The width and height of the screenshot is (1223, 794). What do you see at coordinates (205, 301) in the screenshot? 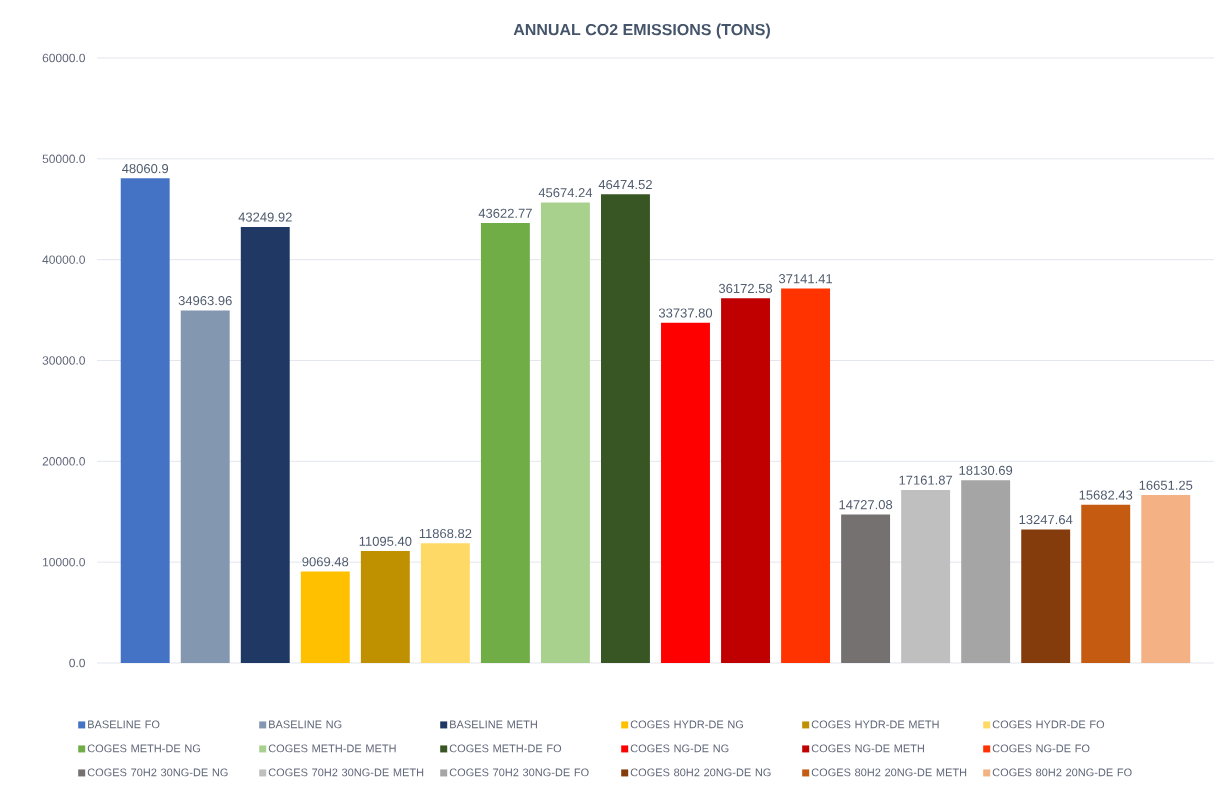
I see `data-label: 34963.96` at bounding box center [205, 301].